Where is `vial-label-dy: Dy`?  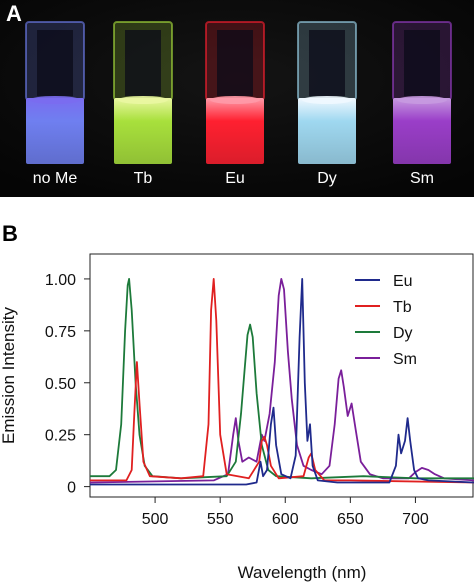 vial-label-dy: Dy is located at coordinates (327, 178).